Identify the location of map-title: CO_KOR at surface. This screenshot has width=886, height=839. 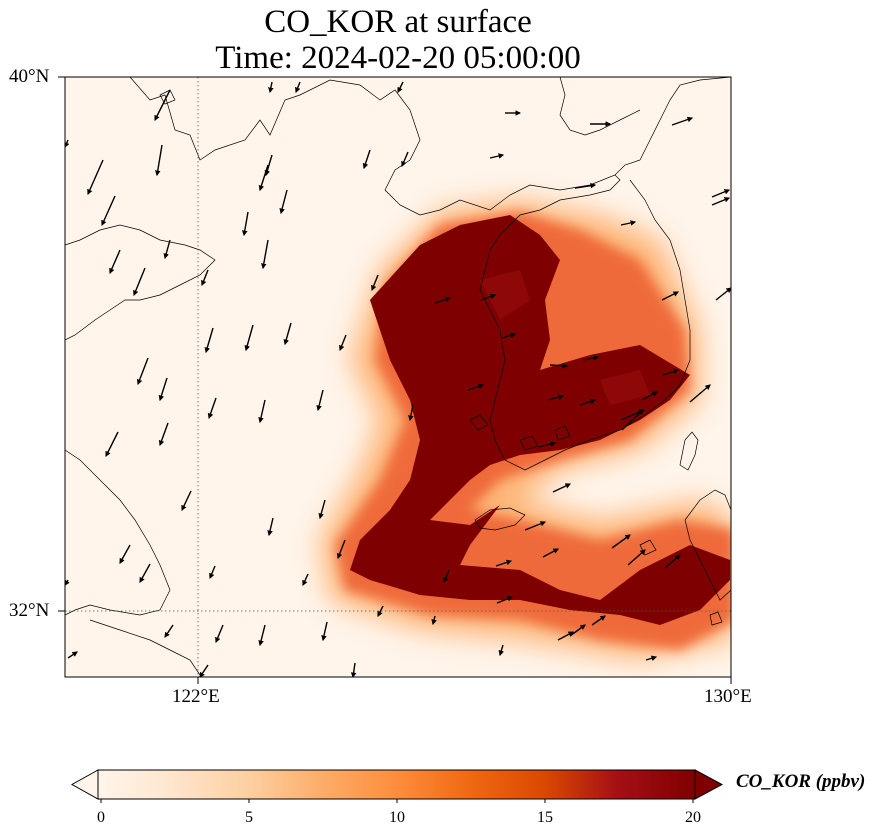
(398, 22).